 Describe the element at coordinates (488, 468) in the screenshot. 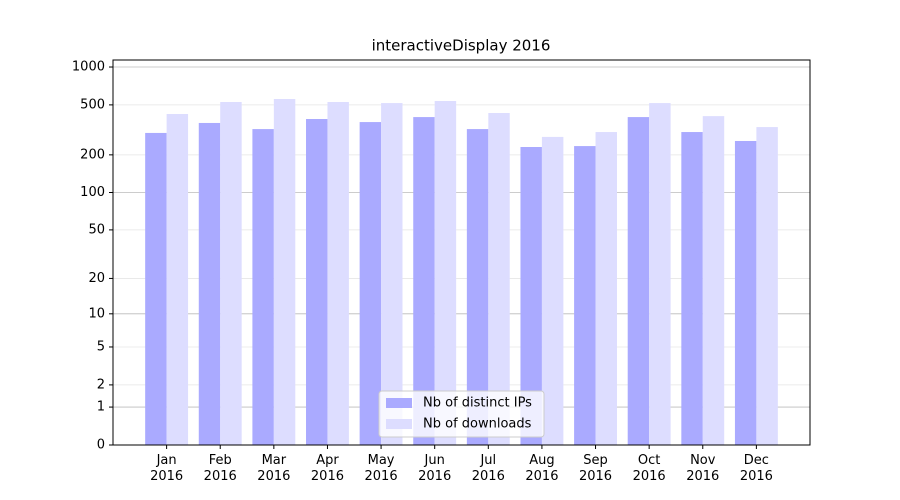

I see `x-tick-label: Jul 2016` at that location.